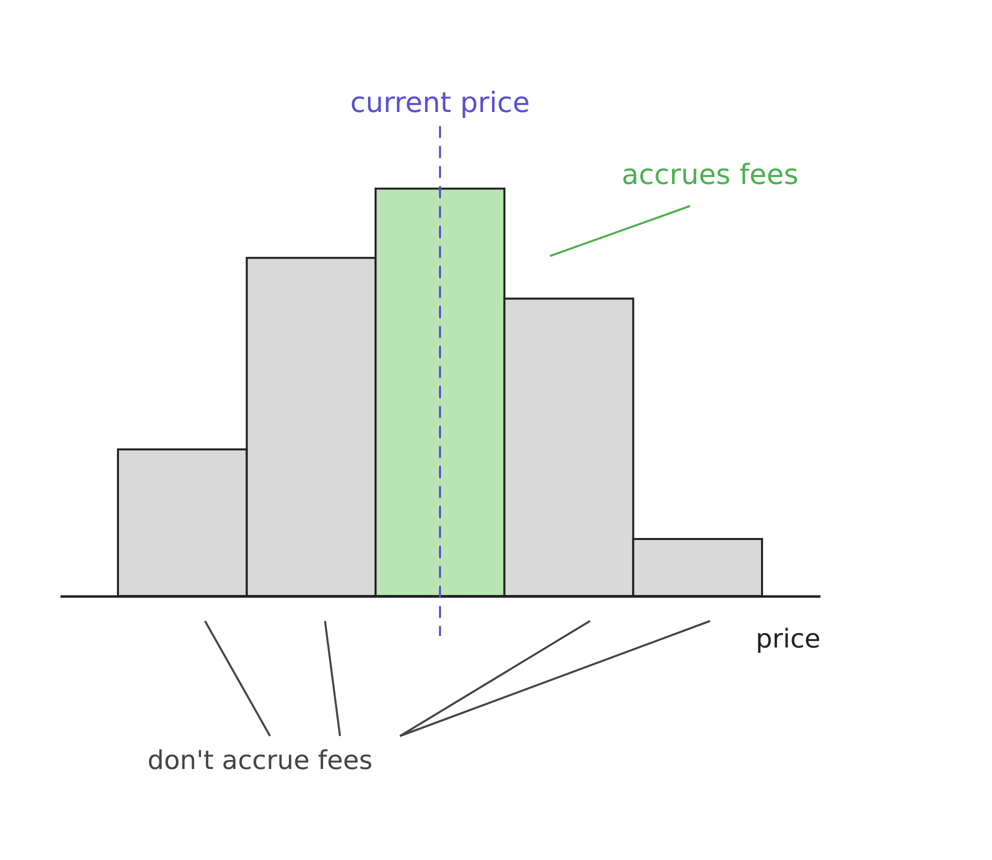  What do you see at coordinates (440, 102) in the screenshot?
I see `text: current price` at bounding box center [440, 102].